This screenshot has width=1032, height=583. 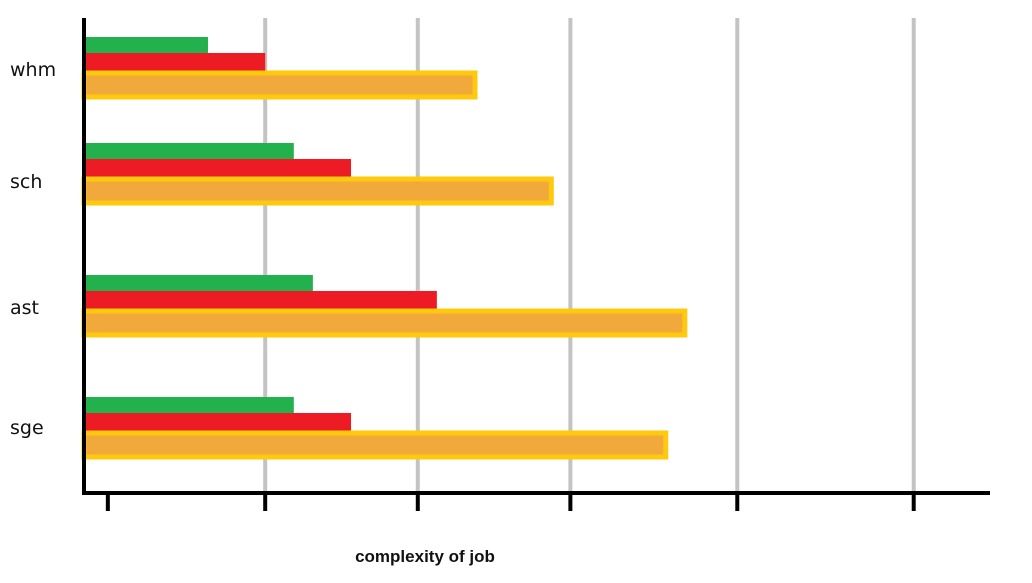 What do you see at coordinates (33, 70) in the screenshot?
I see `category-label-whm: whm` at bounding box center [33, 70].